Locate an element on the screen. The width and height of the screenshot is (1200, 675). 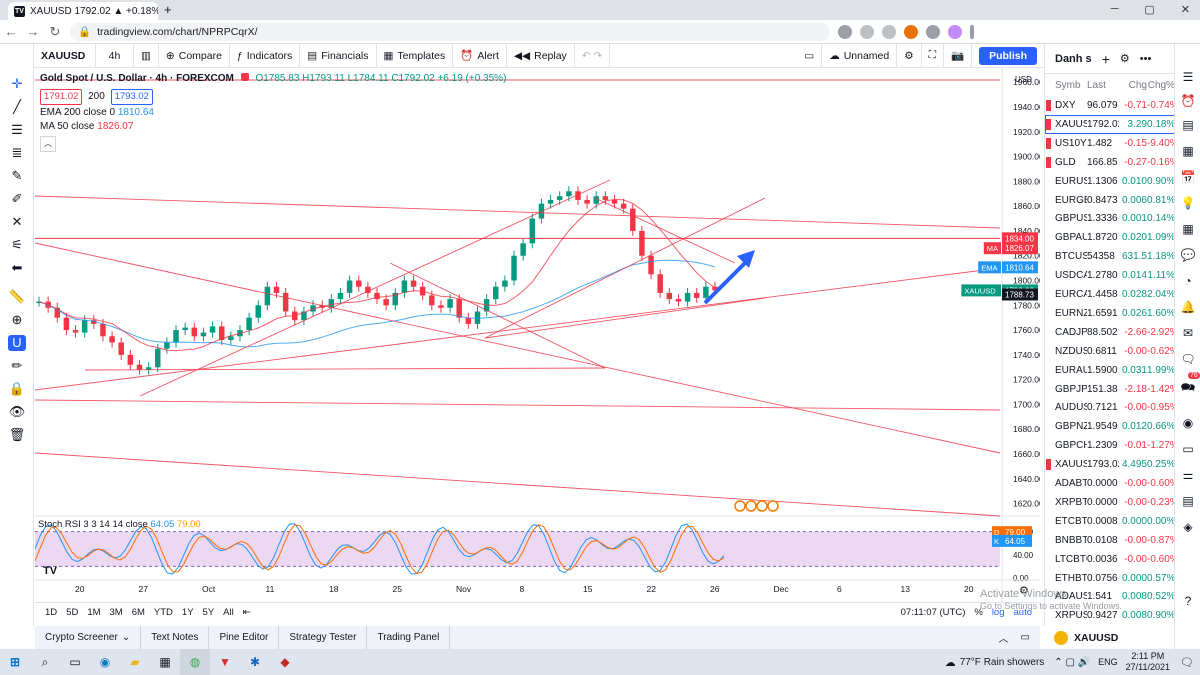
search-icon: ⌕ is located at coordinates (45, 661).